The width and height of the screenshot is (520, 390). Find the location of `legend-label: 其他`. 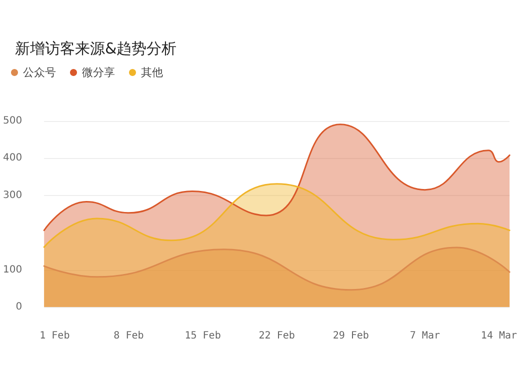

legend-label: 其他 is located at coordinates (152, 72).